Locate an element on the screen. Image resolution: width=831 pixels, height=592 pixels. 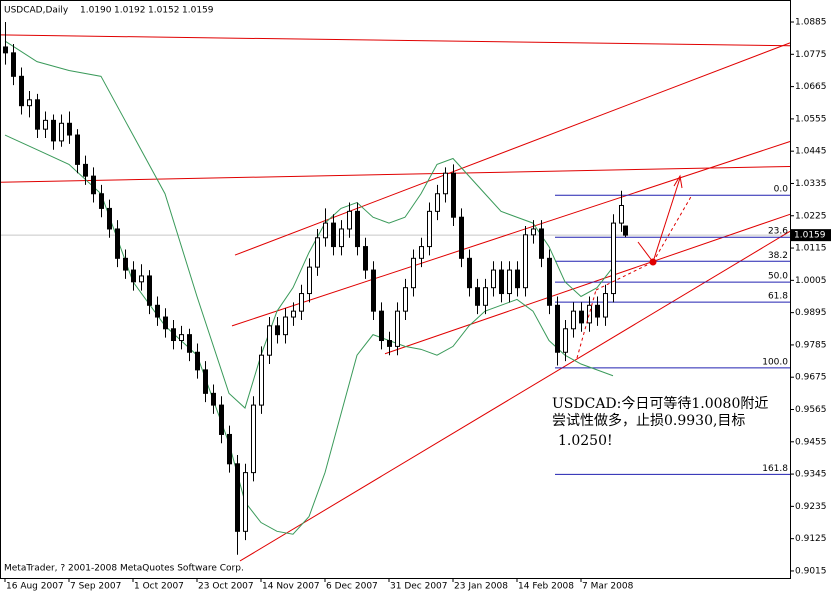
fib-label: 23.6 is located at coordinates (778, 232).